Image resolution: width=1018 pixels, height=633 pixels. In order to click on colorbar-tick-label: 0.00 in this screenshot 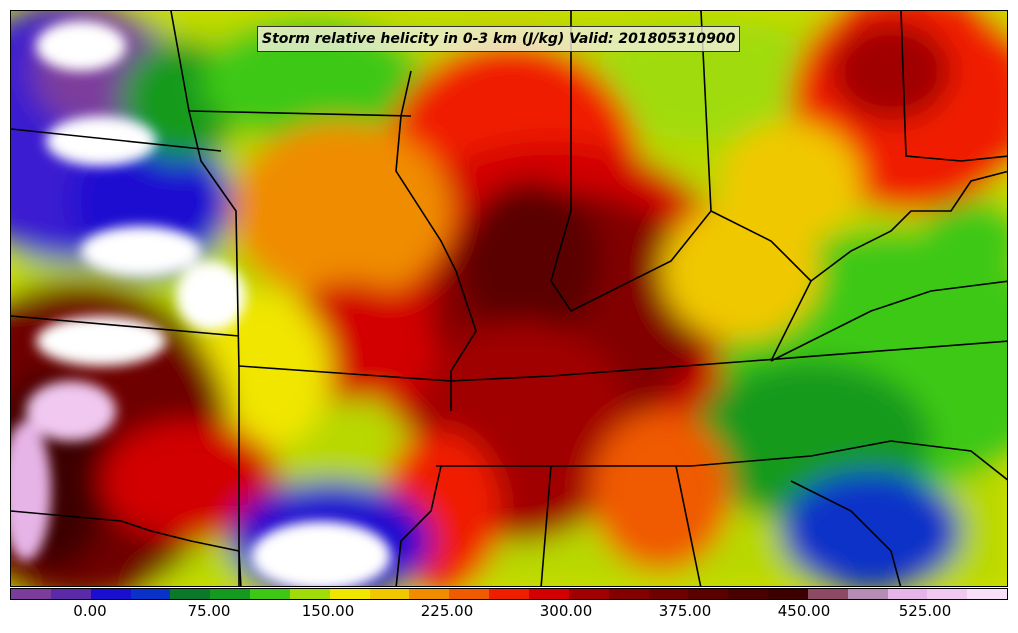, I will do `click(90, 611)`.